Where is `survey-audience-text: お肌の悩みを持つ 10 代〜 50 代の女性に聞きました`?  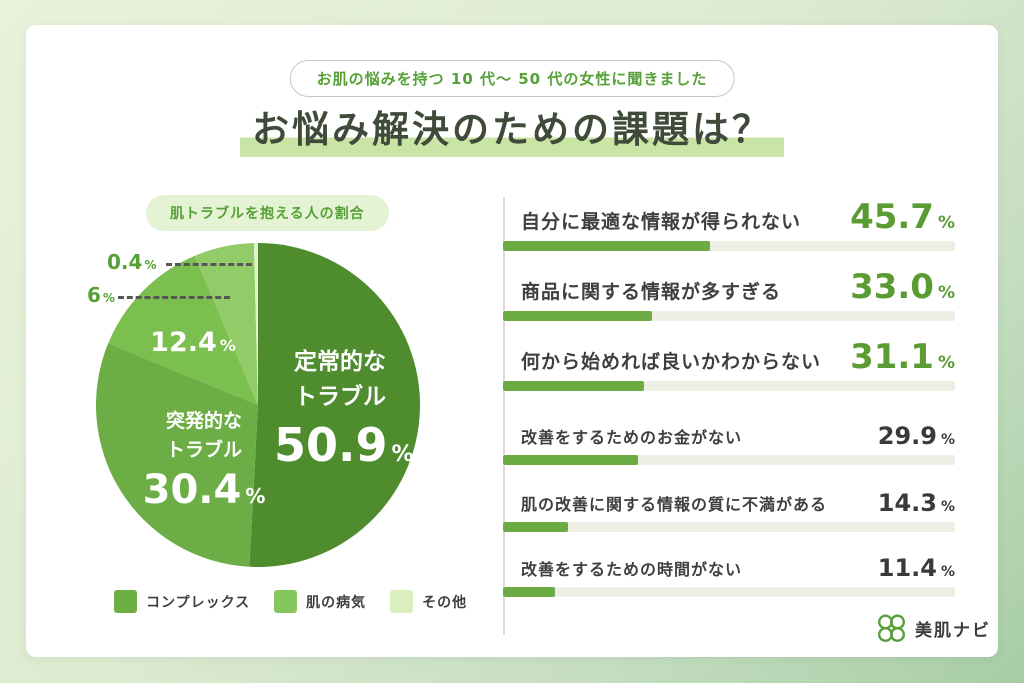 survey-audience-text: お肌の悩みを持つ 10 代〜 50 代の女性に聞きました is located at coordinates (512, 79).